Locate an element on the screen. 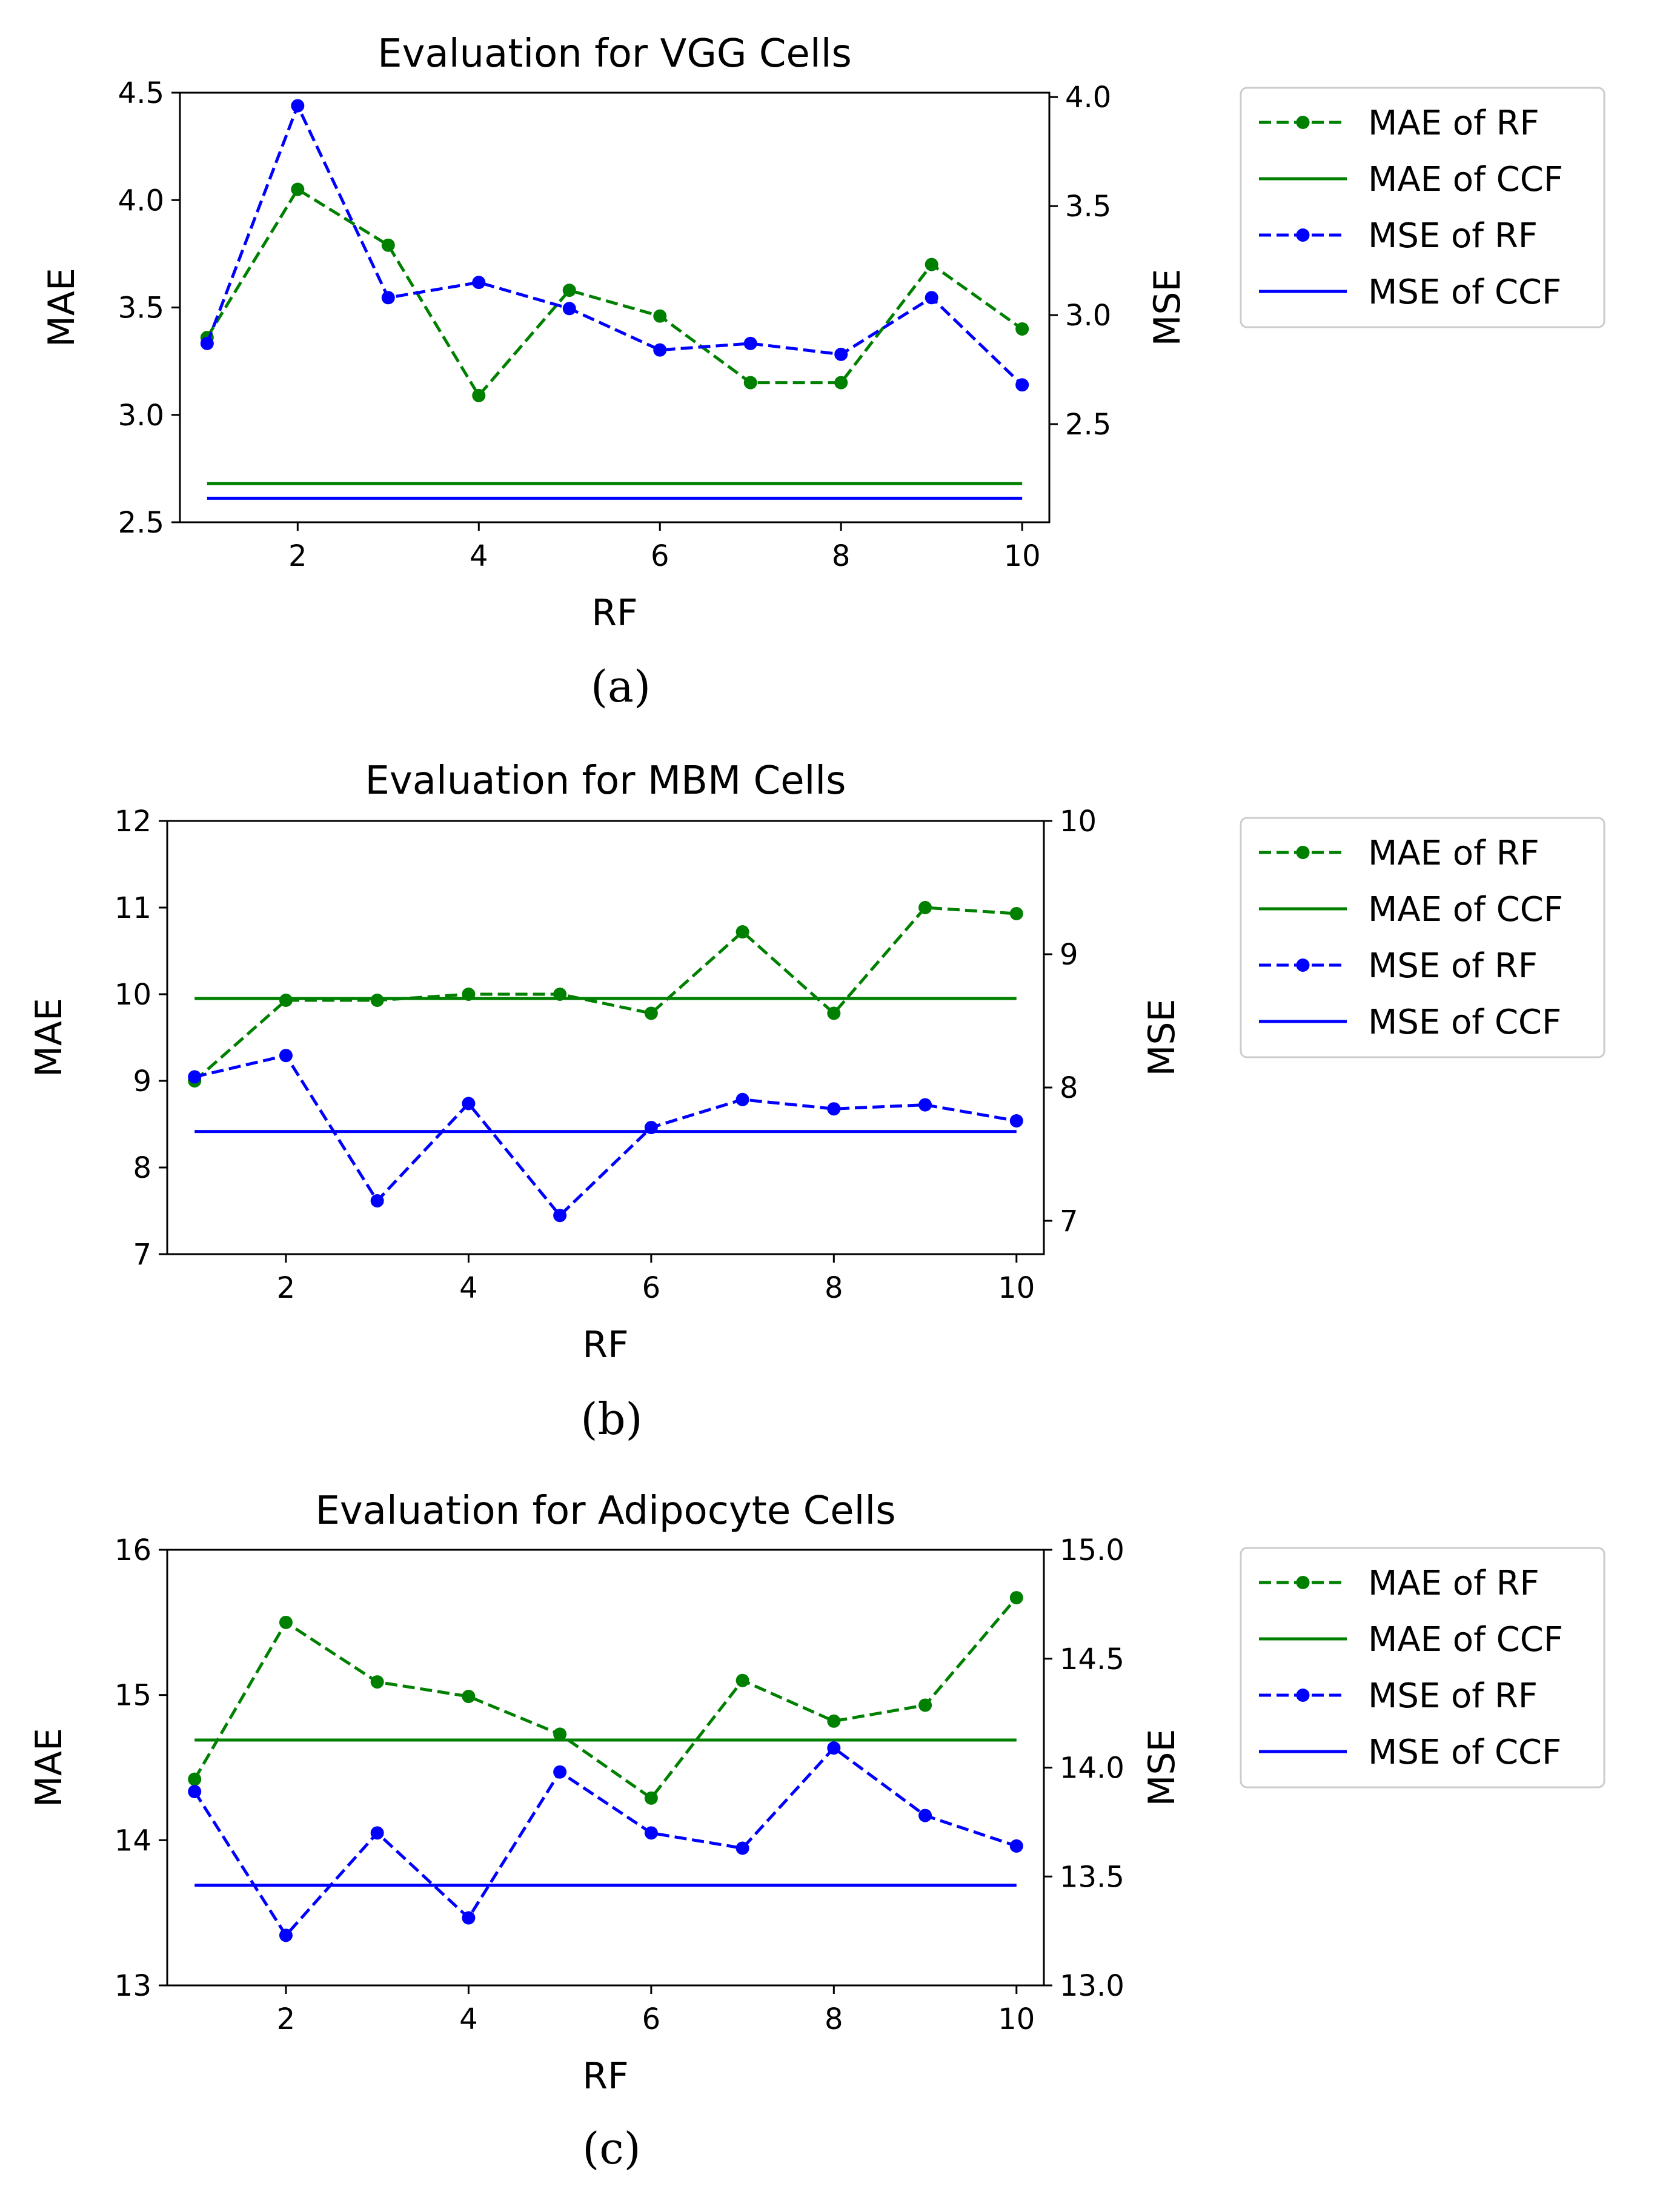 The height and width of the screenshot is (2212, 1657). figure-caption: (c) is located at coordinates (611, 2148).